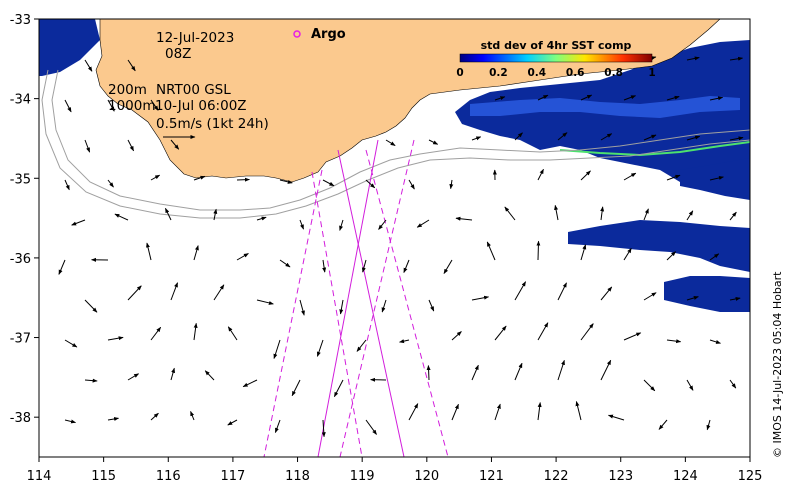 The image size is (791, 492). I want to click on track-dashed-a, so click(293, 313).